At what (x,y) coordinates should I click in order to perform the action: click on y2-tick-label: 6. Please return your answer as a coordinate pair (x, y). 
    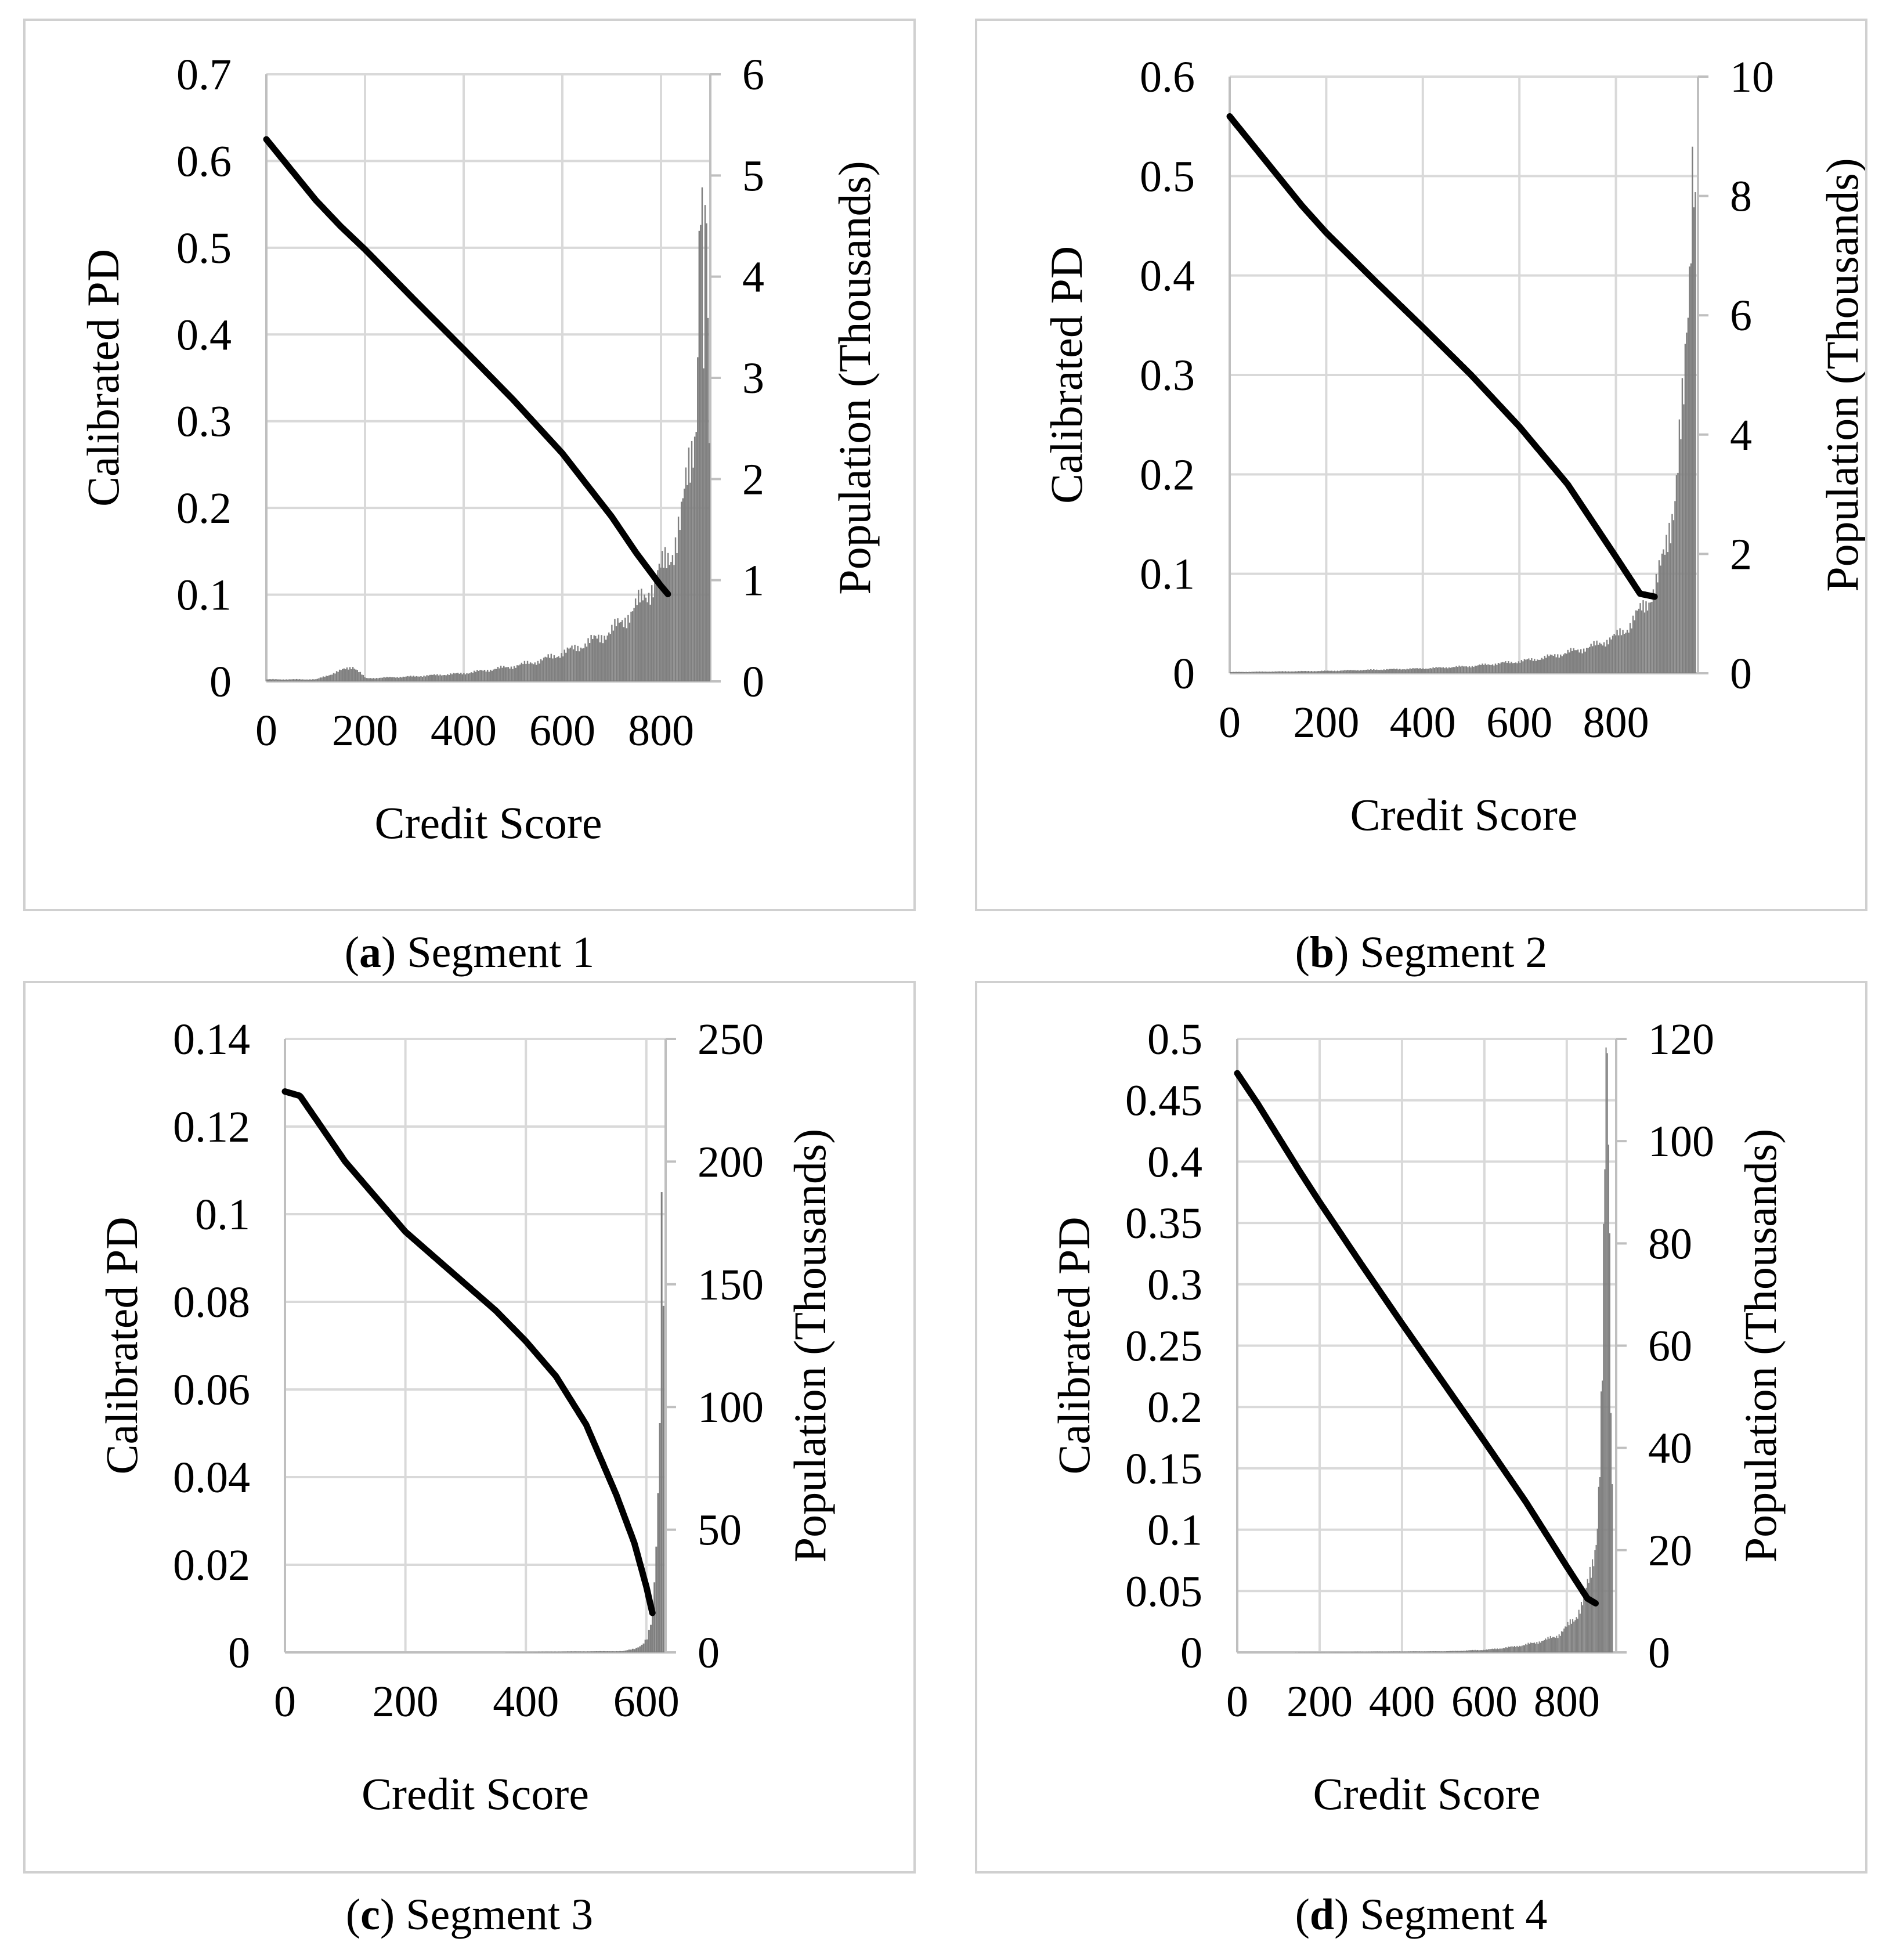
    Looking at the image, I should click on (1741, 315).